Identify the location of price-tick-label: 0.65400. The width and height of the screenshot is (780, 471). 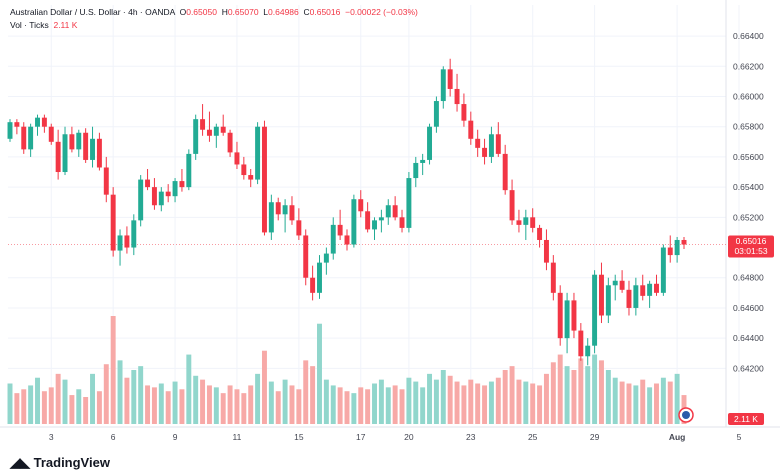
(748, 187).